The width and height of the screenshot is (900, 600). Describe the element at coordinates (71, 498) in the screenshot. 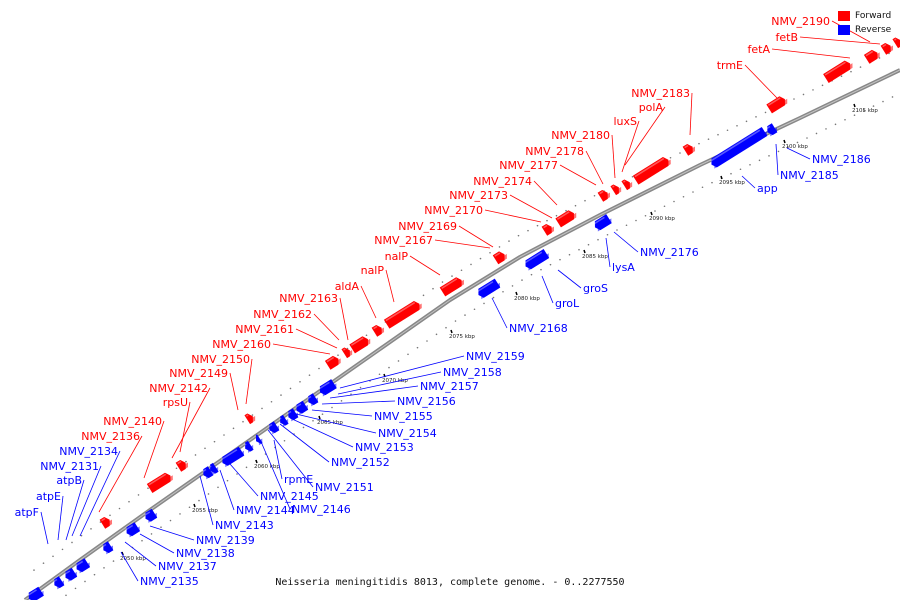

I see `reverse-left-gene-label-1-nmv-2131: NMV_2131` at that location.